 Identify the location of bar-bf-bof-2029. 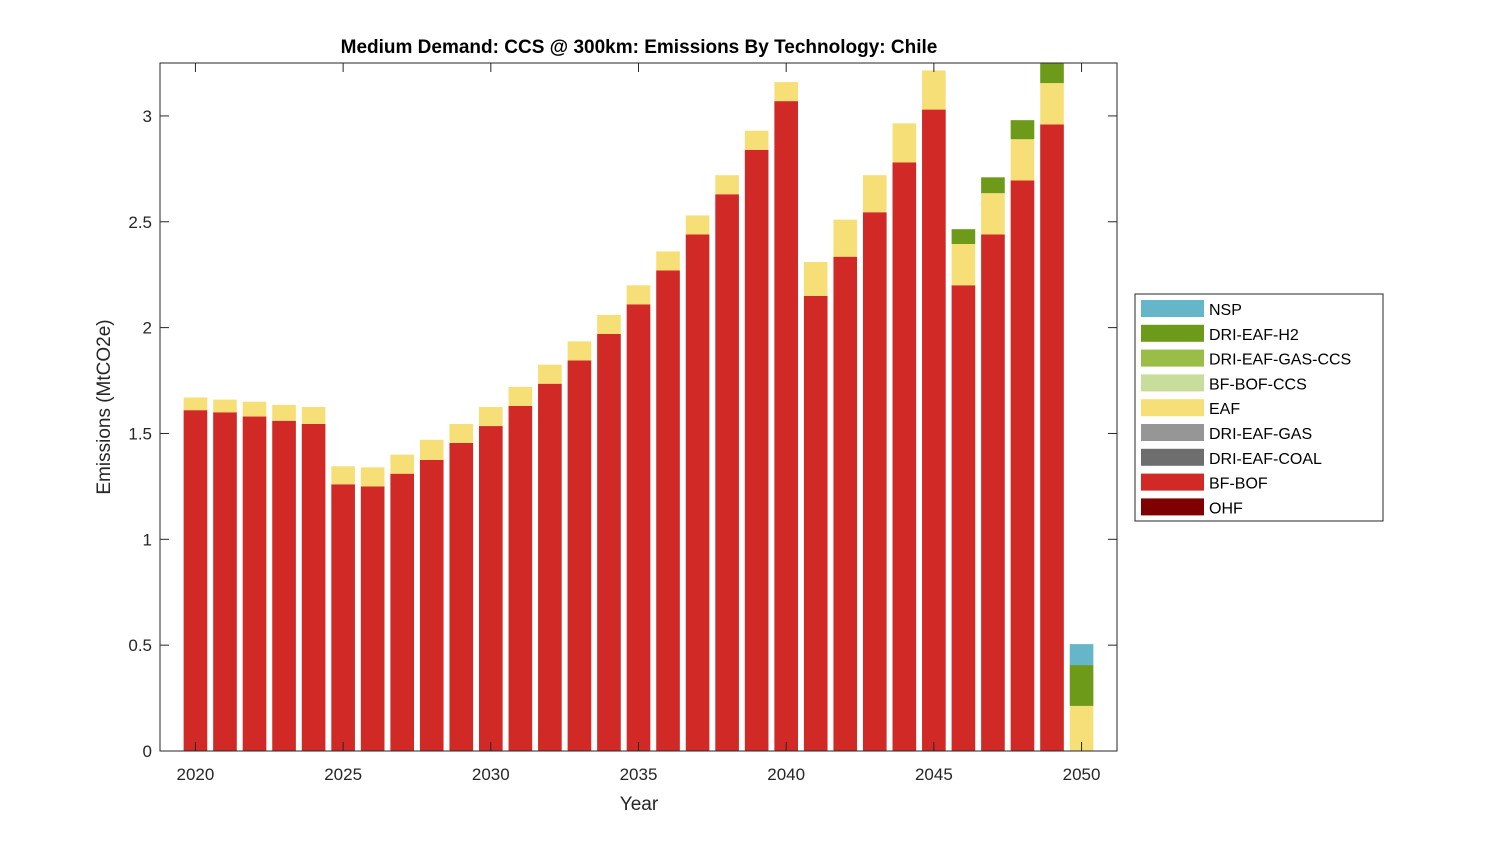
(461, 596).